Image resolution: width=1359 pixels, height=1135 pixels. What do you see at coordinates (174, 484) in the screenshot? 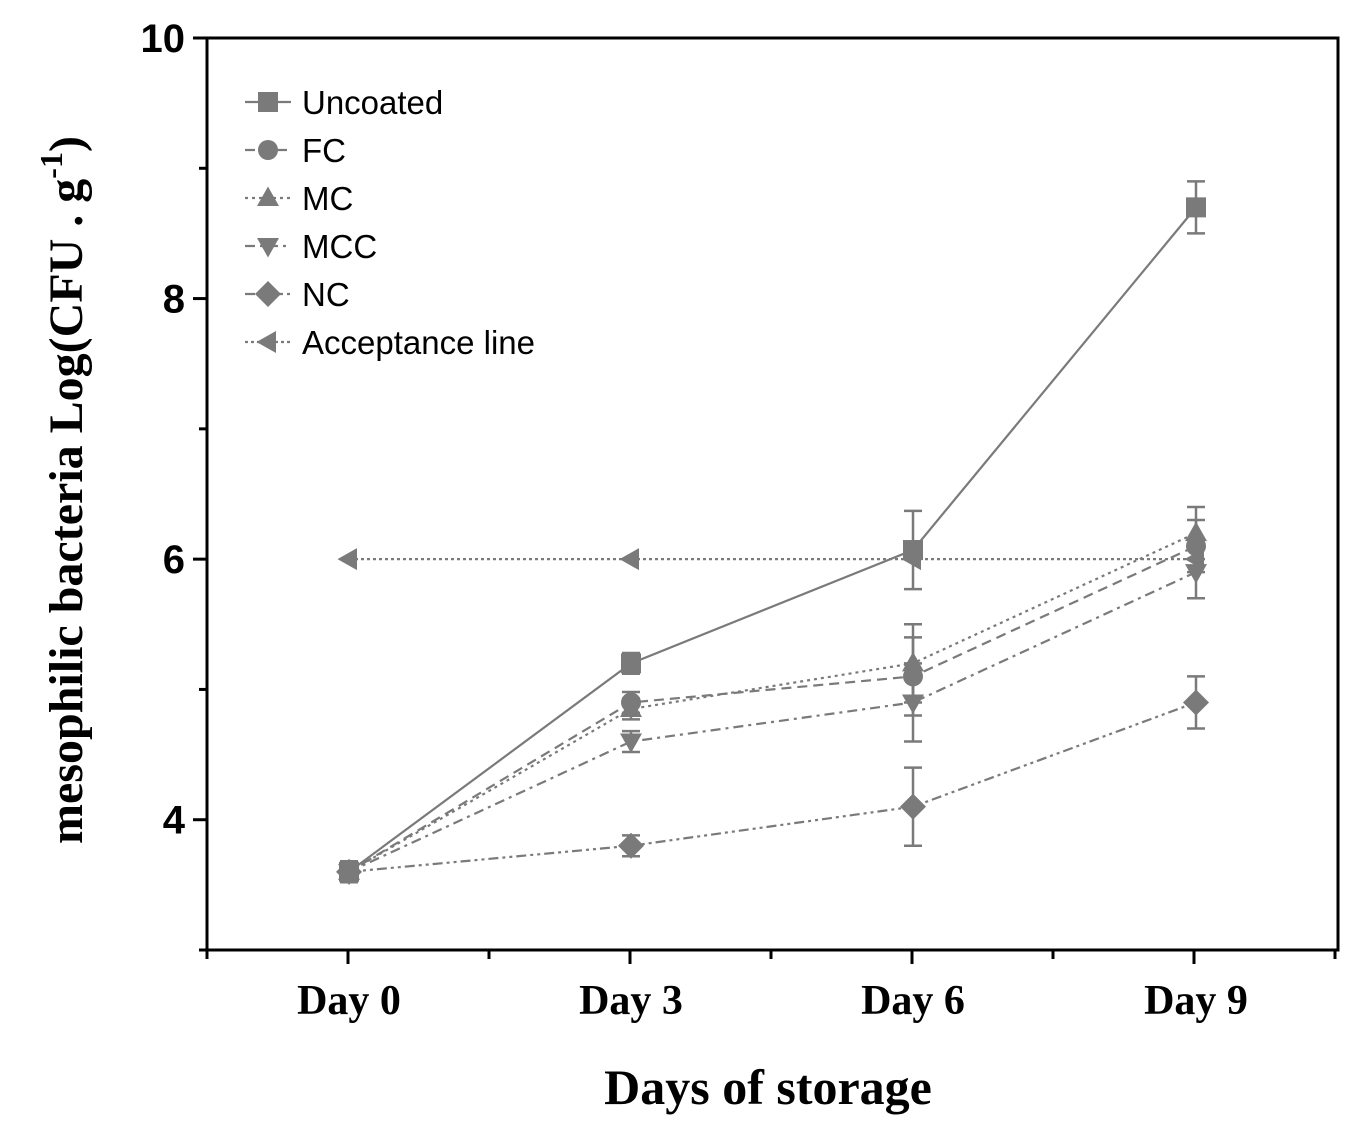
I see `y-axis: 4 6 8 10` at bounding box center [174, 484].